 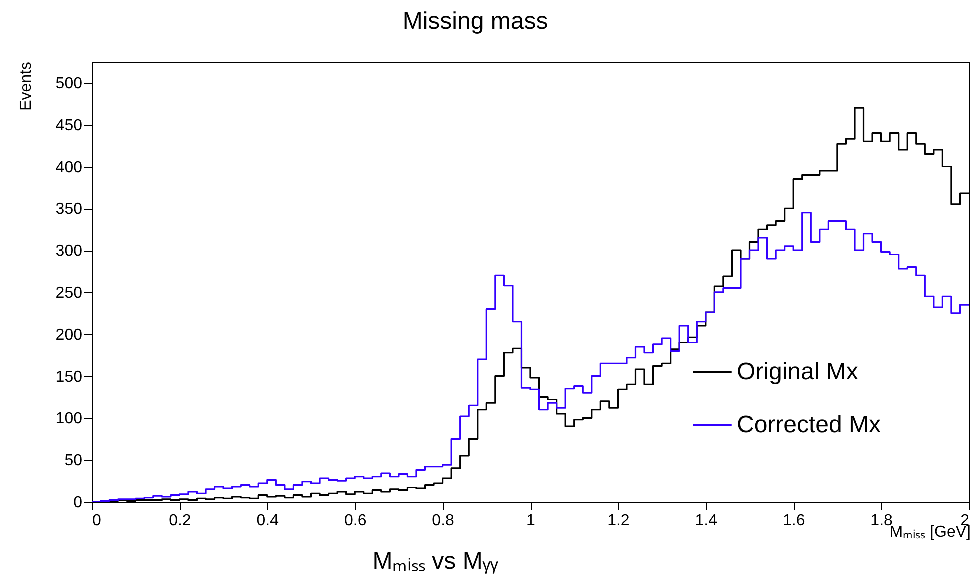 What do you see at coordinates (69, 167) in the screenshot?
I see `y-tick-label: 400` at bounding box center [69, 167].